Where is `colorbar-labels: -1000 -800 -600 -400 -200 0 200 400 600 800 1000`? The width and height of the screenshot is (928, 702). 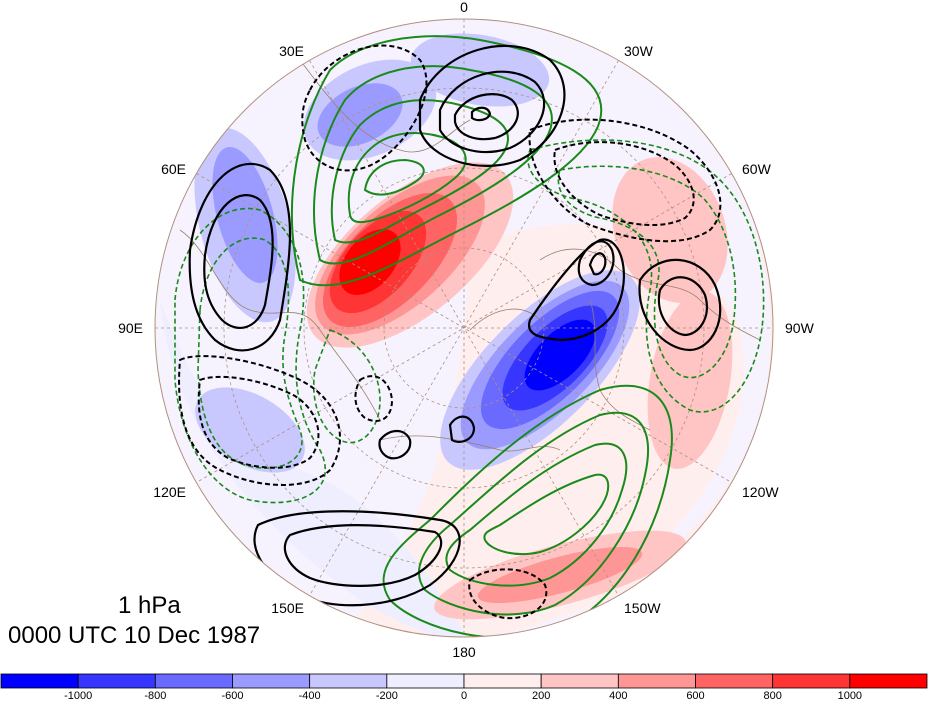
colorbar-labels: -1000 -800 -600 -400 -200 0 200 400 600 800 1000 is located at coordinates (463, 696).